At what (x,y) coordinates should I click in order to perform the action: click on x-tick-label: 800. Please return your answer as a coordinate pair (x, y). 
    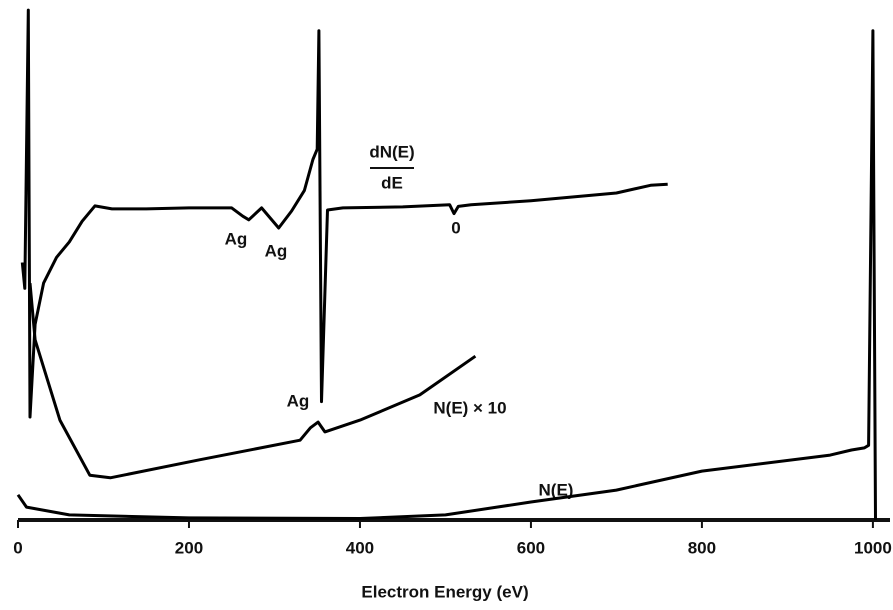
    Looking at the image, I should click on (702, 547).